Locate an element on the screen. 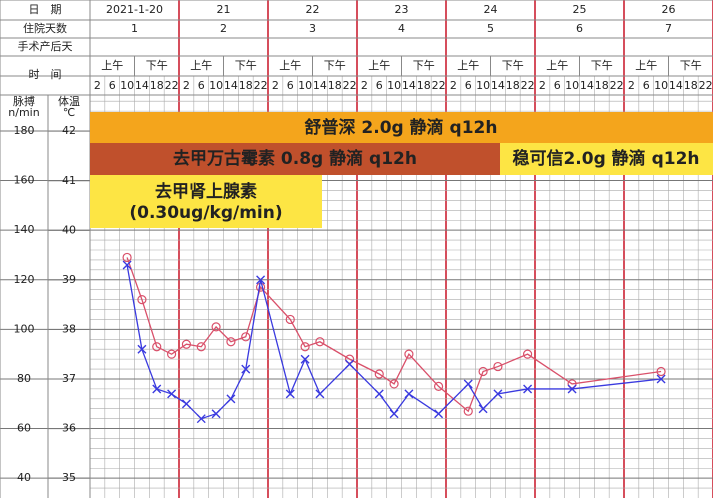 The height and width of the screenshot is (498, 713). stay-day: 2 is located at coordinates (223, 28).